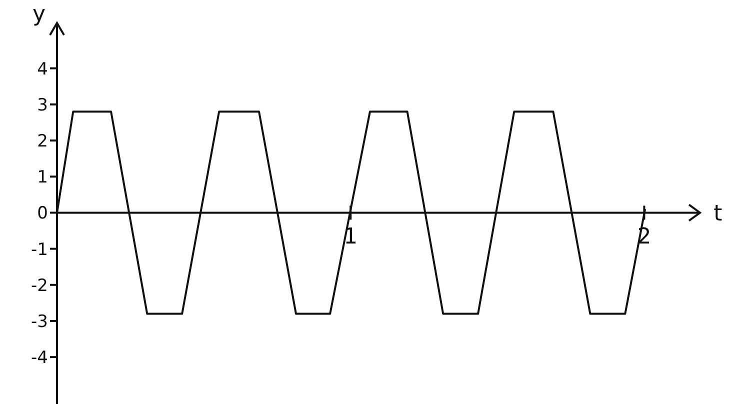  I want to click on y-tick-label: 1, so click(42, 178).